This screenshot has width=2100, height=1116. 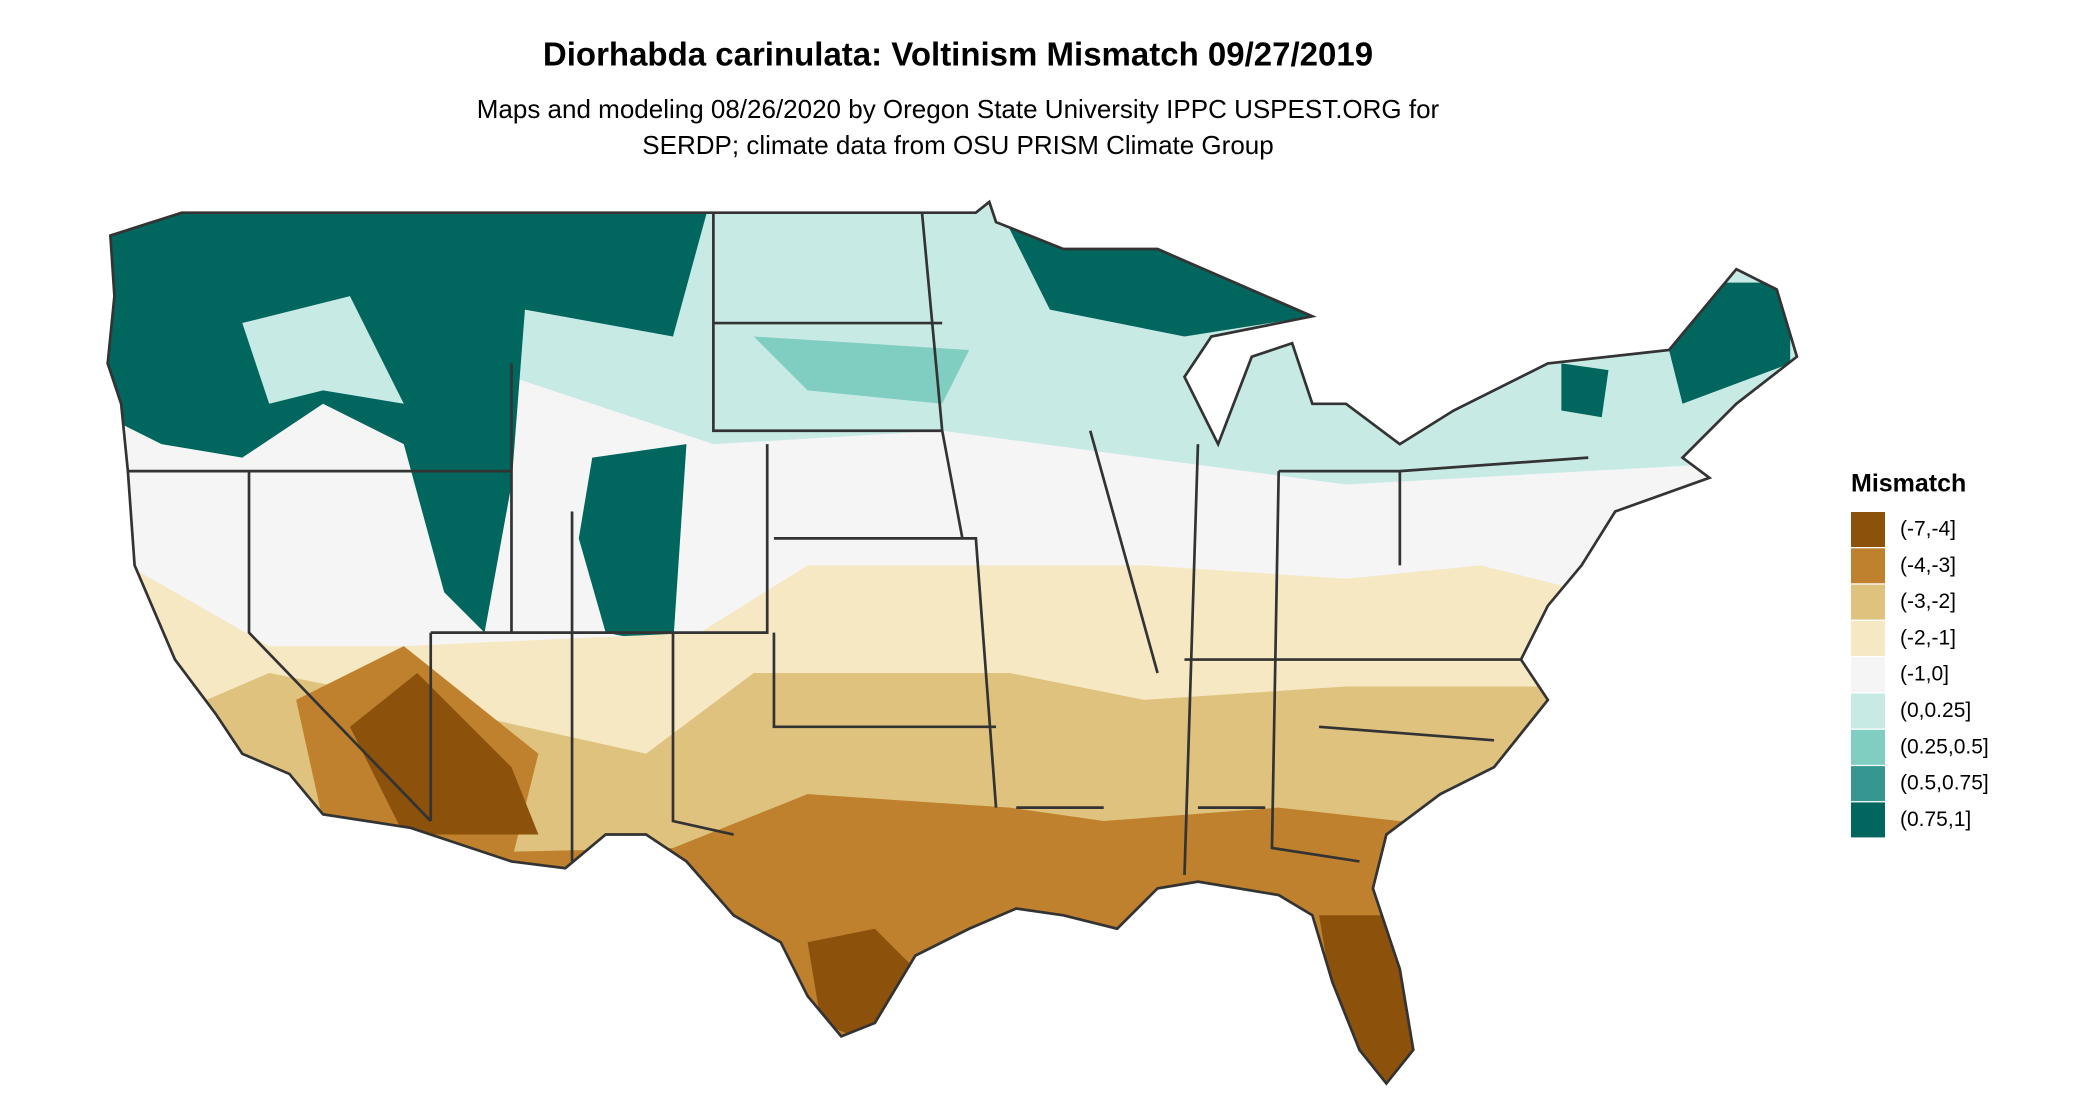 I want to click on legend-label: (-2,-1], so click(x=1928, y=637).